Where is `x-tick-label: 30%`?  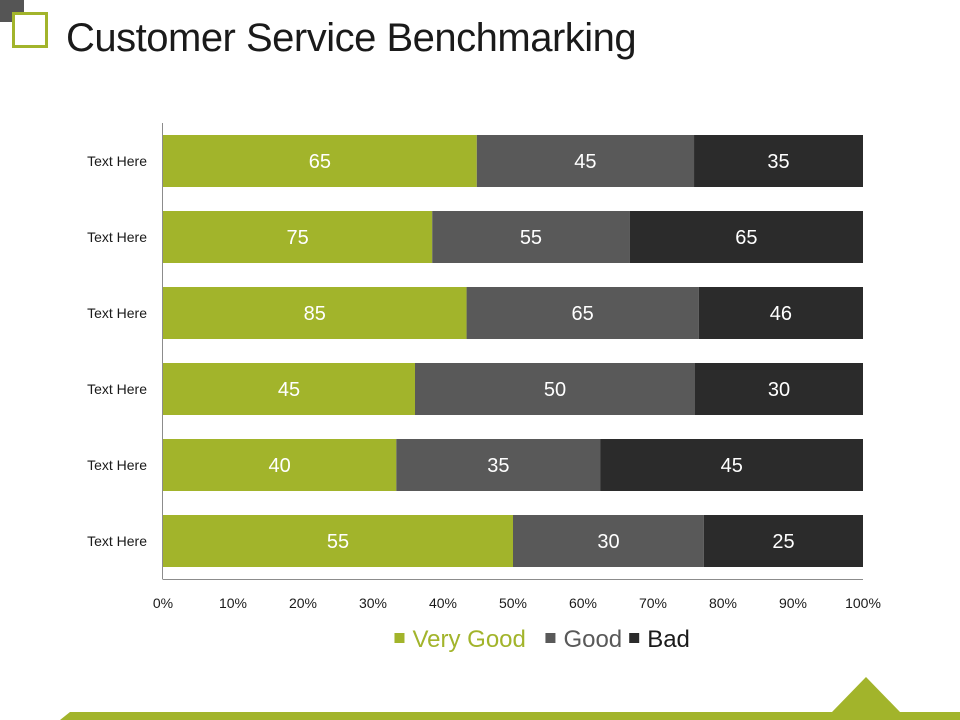 x-tick-label: 30% is located at coordinates (373, 603).